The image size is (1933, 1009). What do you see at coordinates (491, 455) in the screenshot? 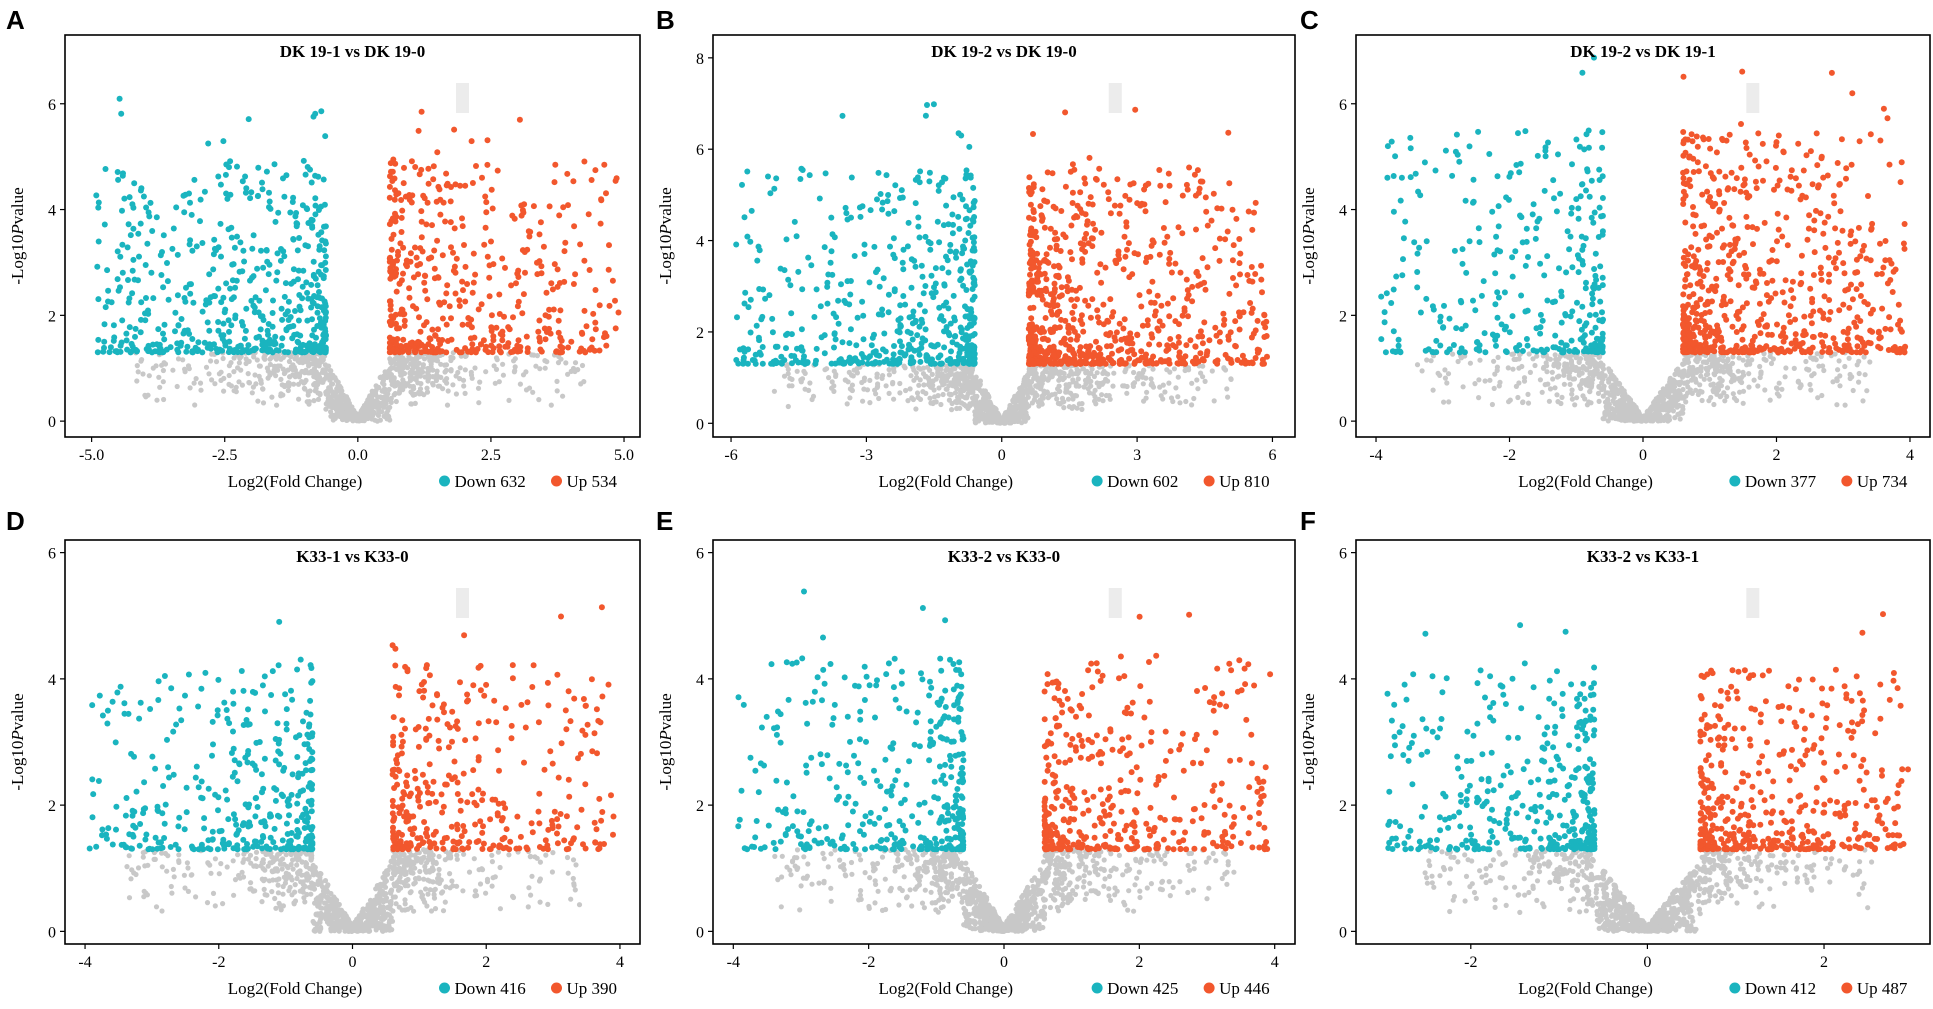
I see `x-tick-label: 2.5` at bounding box center [491, 455].